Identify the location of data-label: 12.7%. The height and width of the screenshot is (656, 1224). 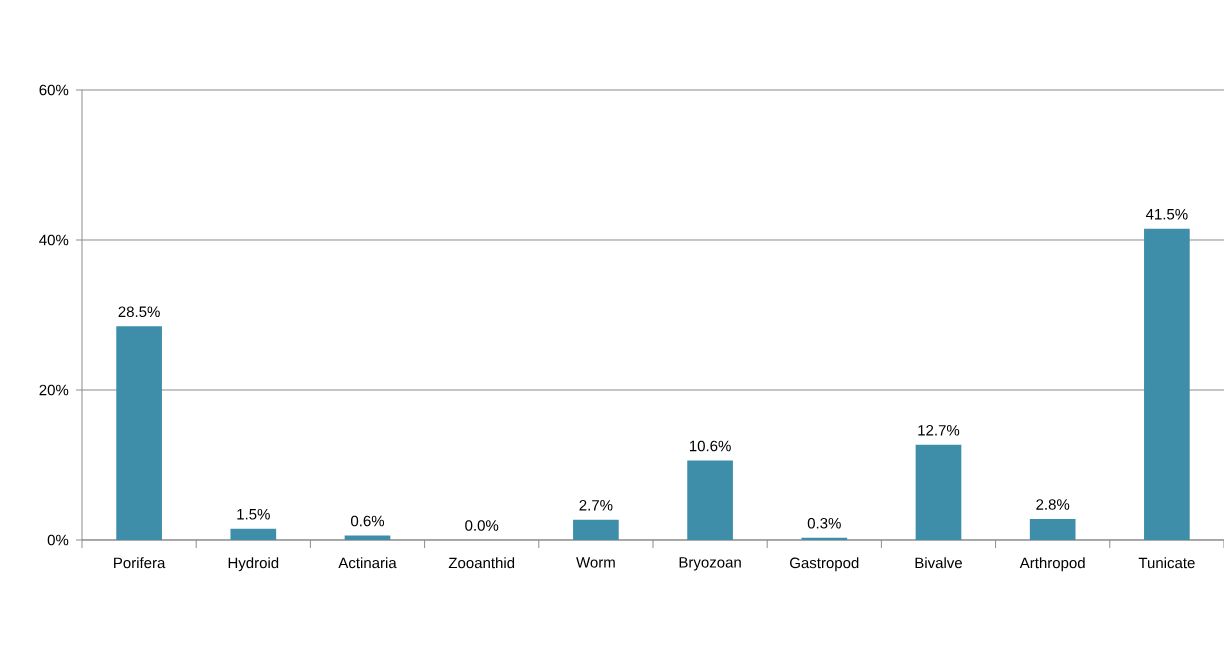
(939, 430).